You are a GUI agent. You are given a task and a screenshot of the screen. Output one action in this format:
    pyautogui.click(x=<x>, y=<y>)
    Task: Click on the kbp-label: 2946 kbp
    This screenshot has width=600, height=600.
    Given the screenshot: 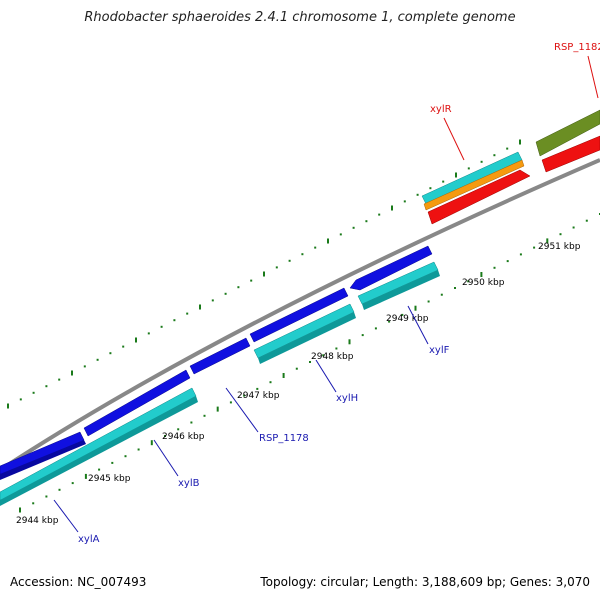 What is the action you would take?
    pyautogui.click(x=183, y=437)
    